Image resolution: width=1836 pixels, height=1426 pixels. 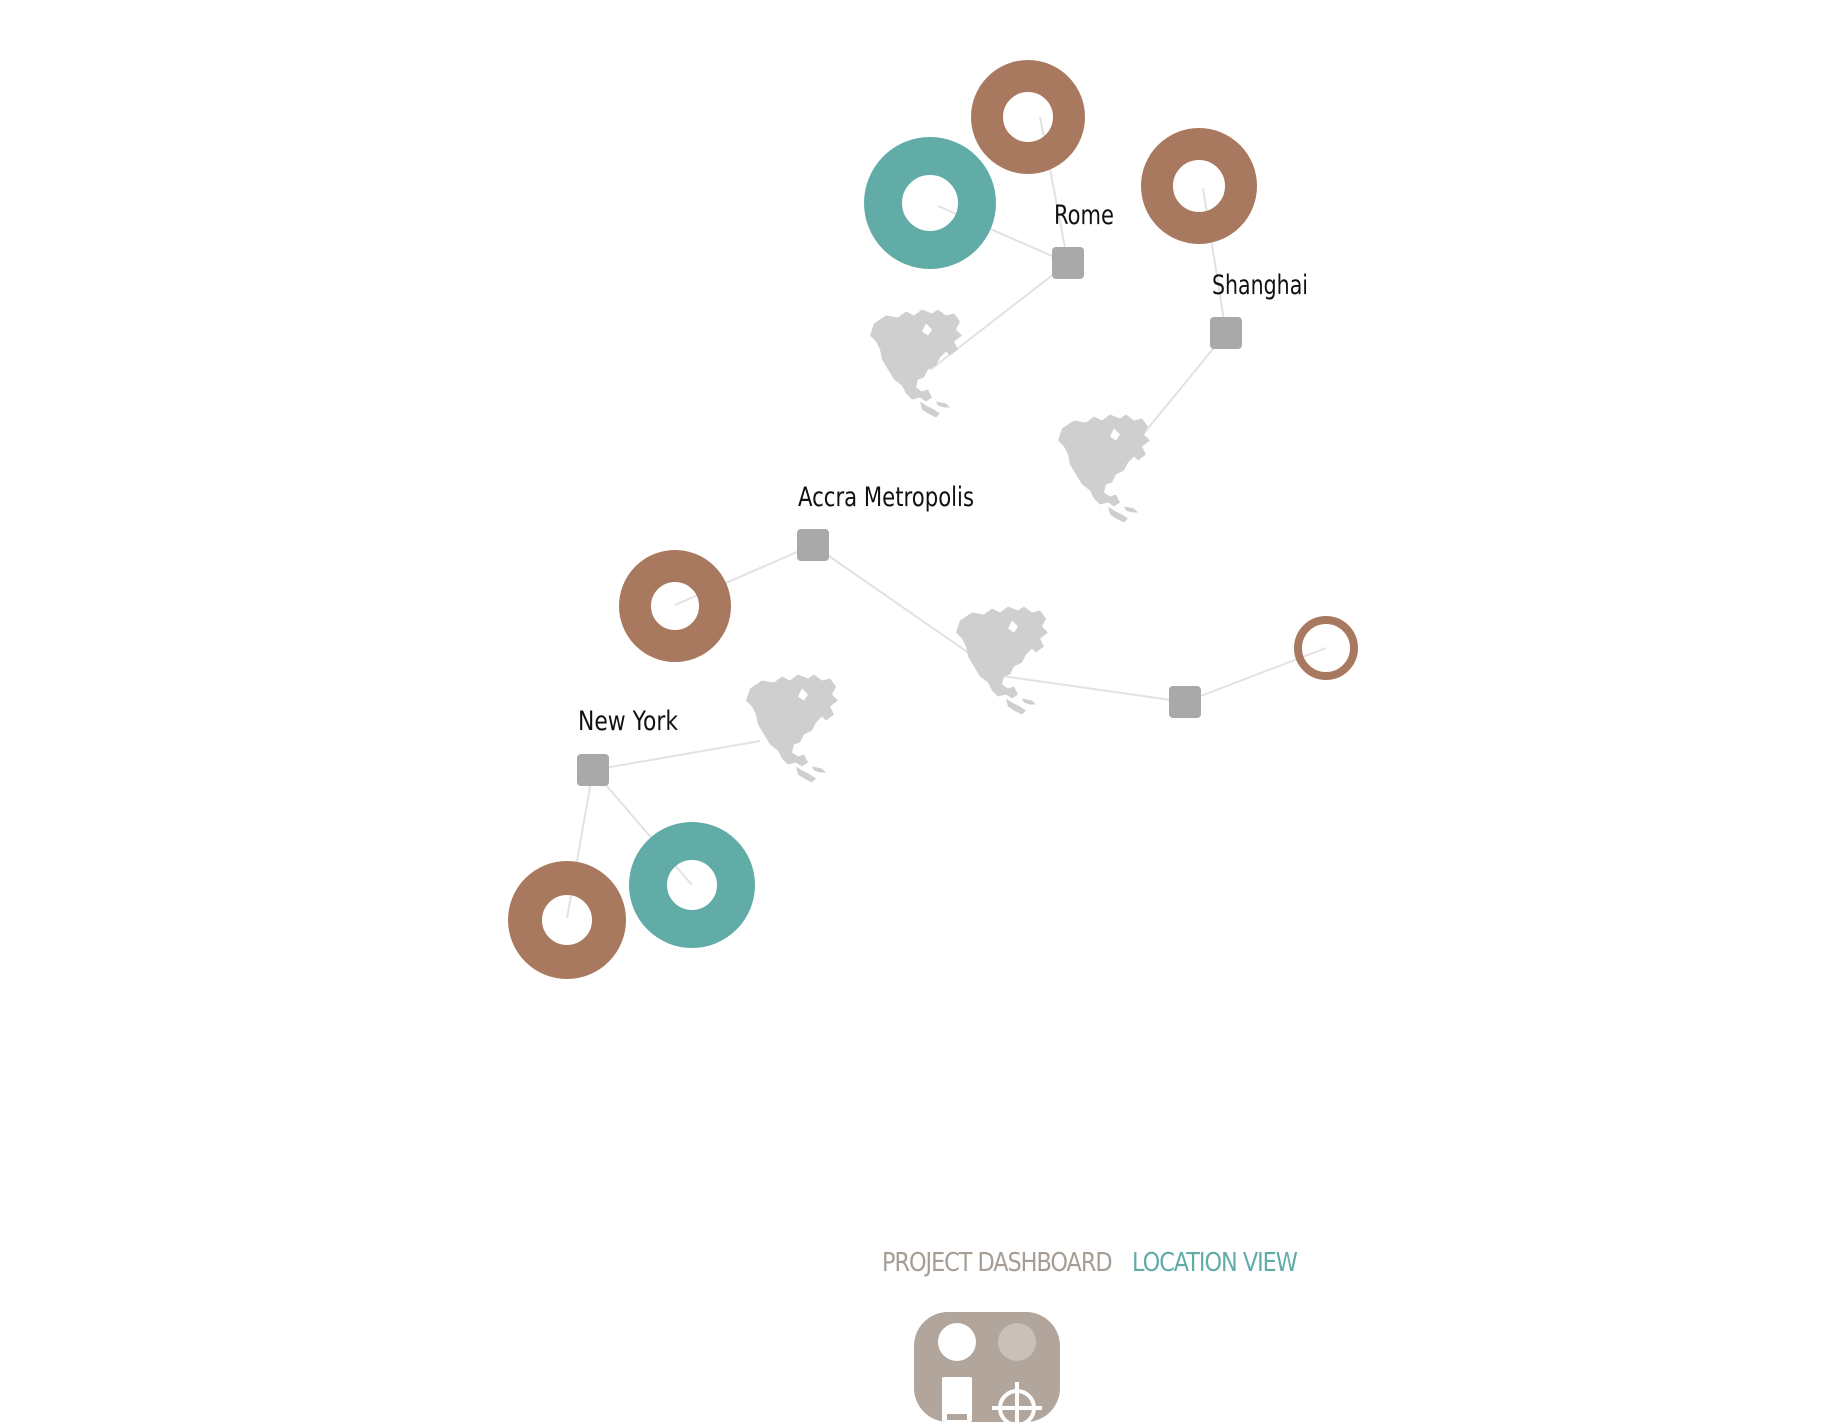 What do you see at coordinates (1068, 263) in the screenshot?
I see `location-hub-rome` at bounding box center [1068, 263].